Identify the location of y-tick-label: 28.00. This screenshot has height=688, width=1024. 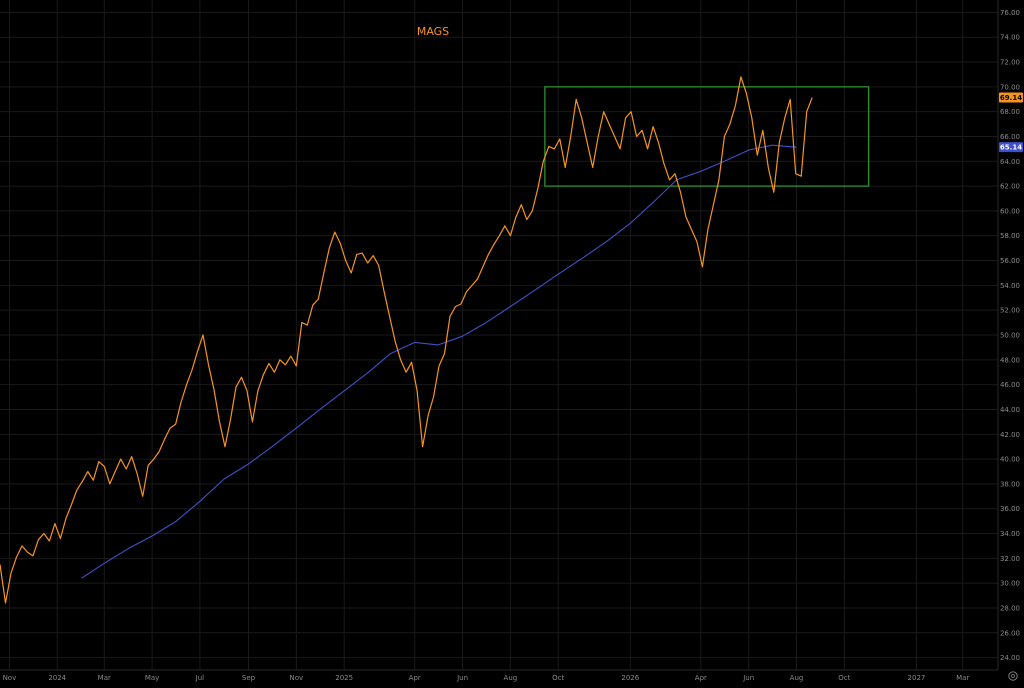
(1010, 608).